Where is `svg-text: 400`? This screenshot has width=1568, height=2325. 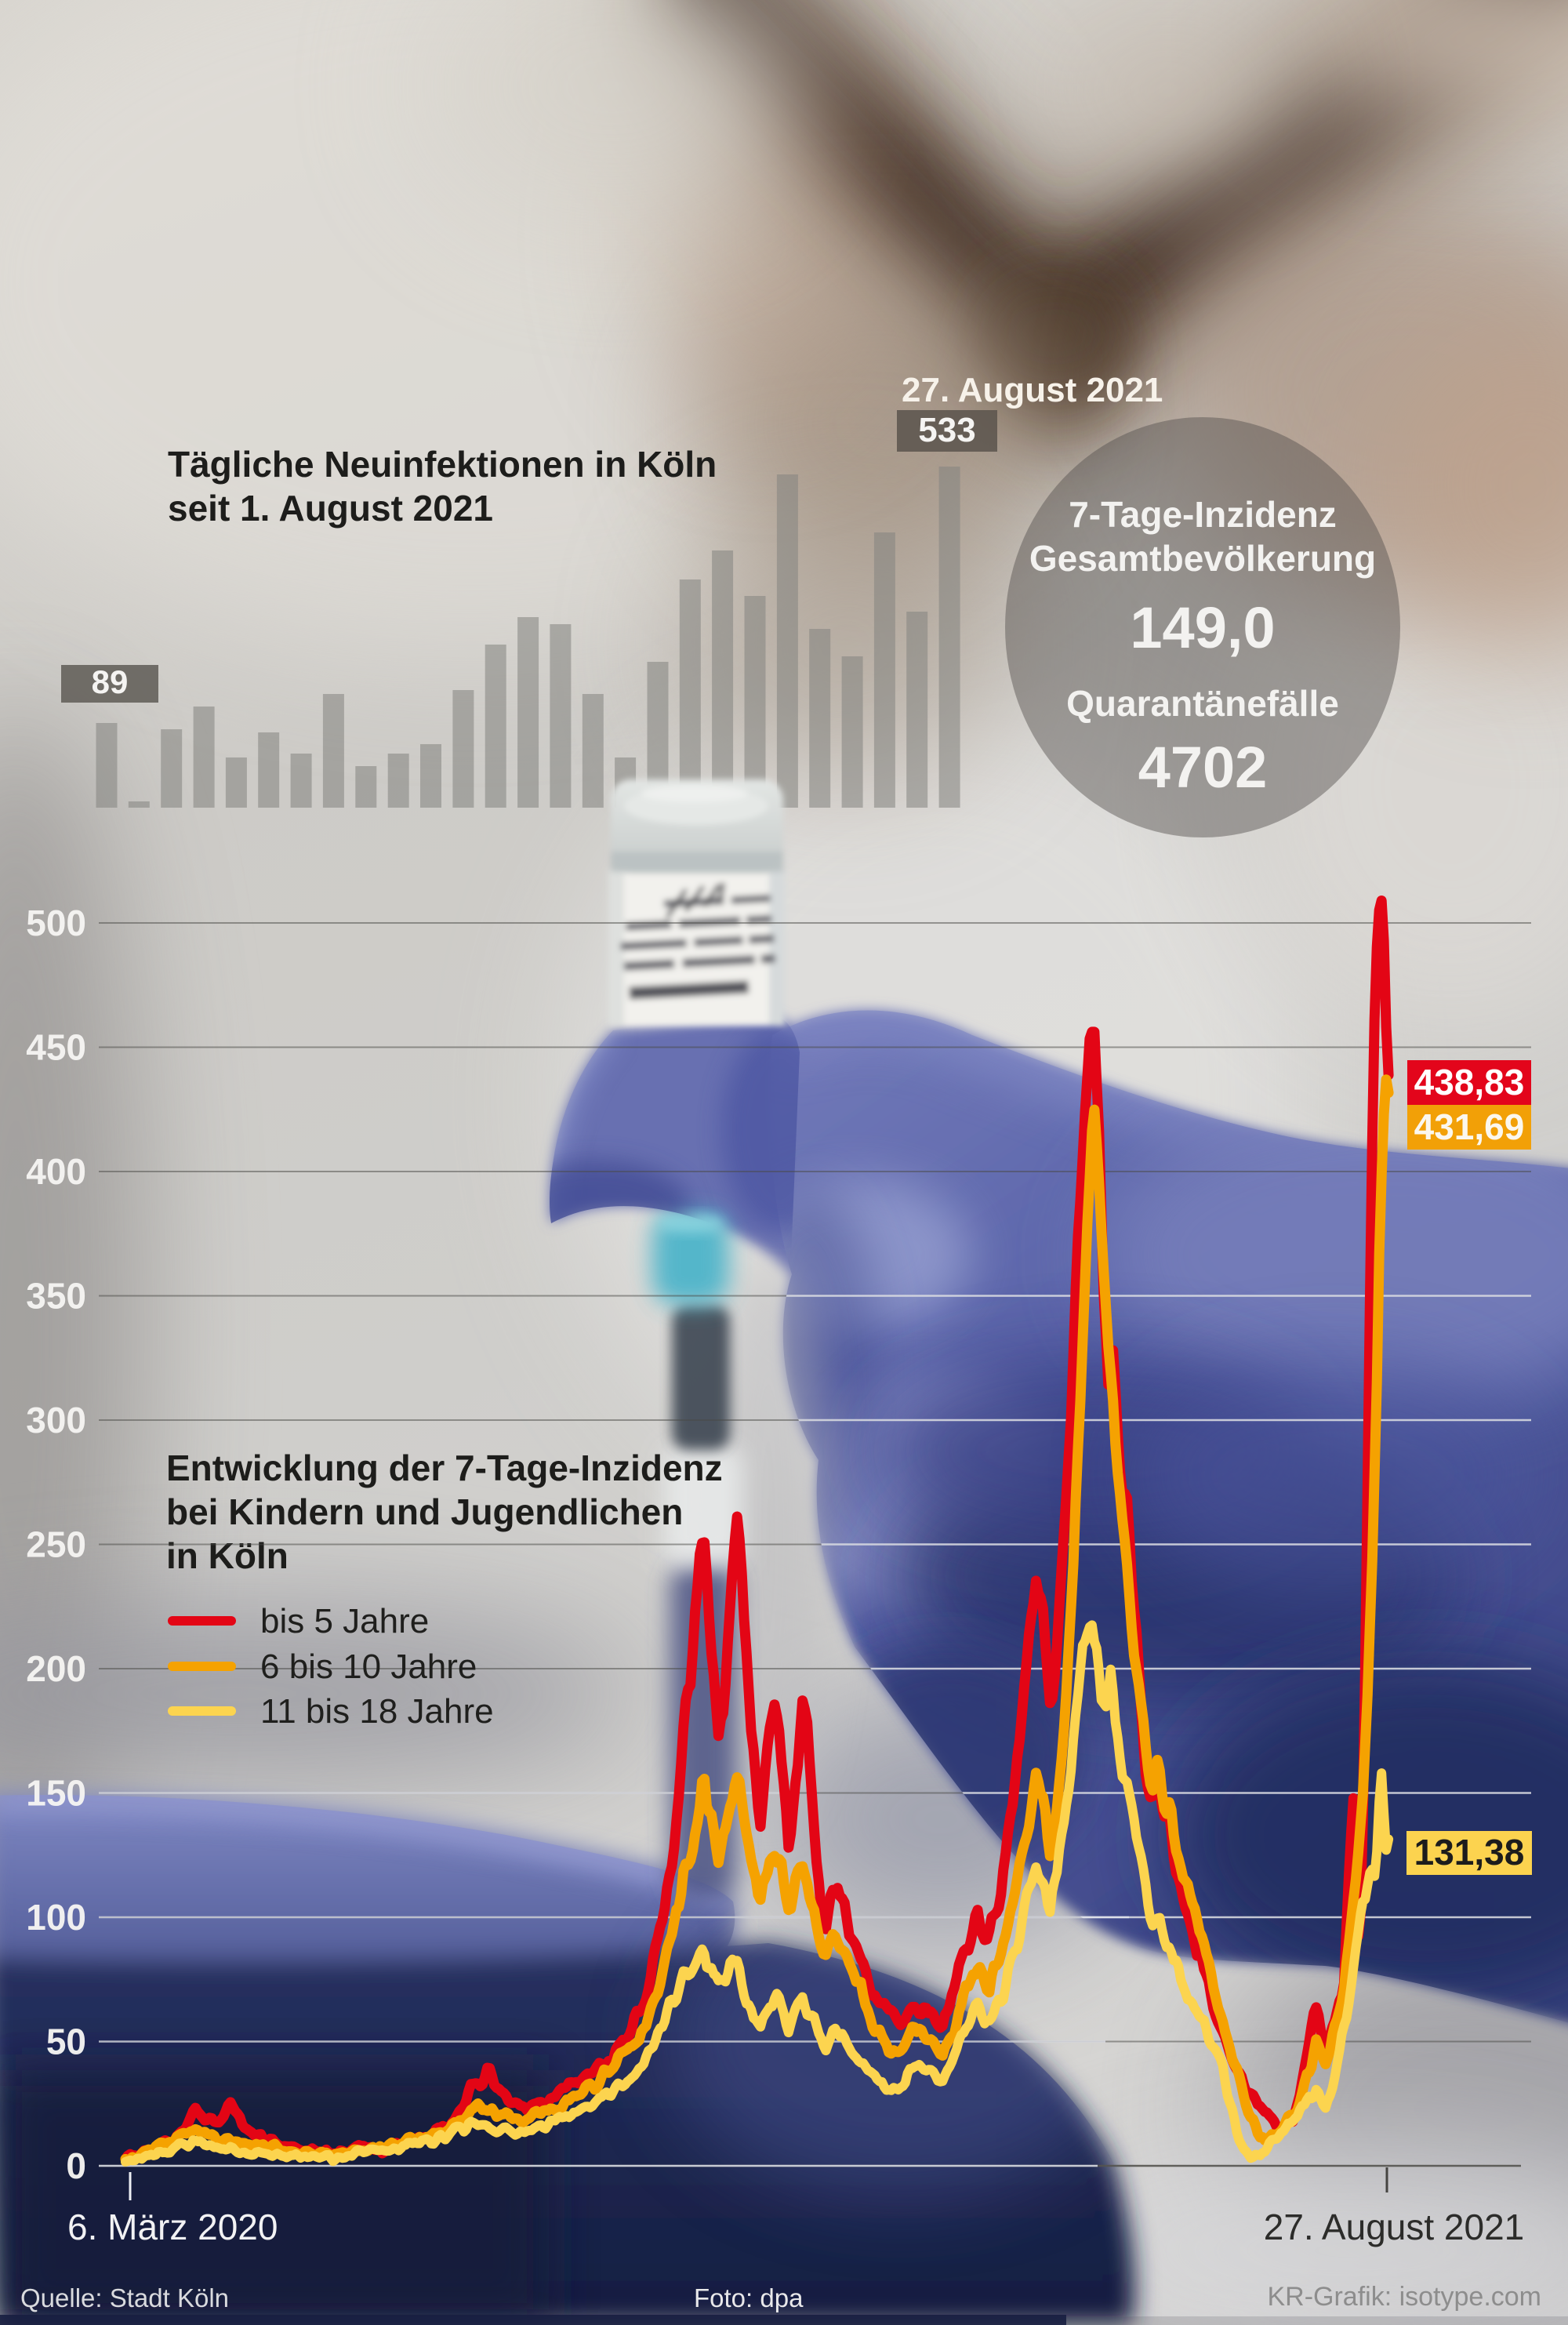
svg-text: 400 is located at coordinates (56, 1171).